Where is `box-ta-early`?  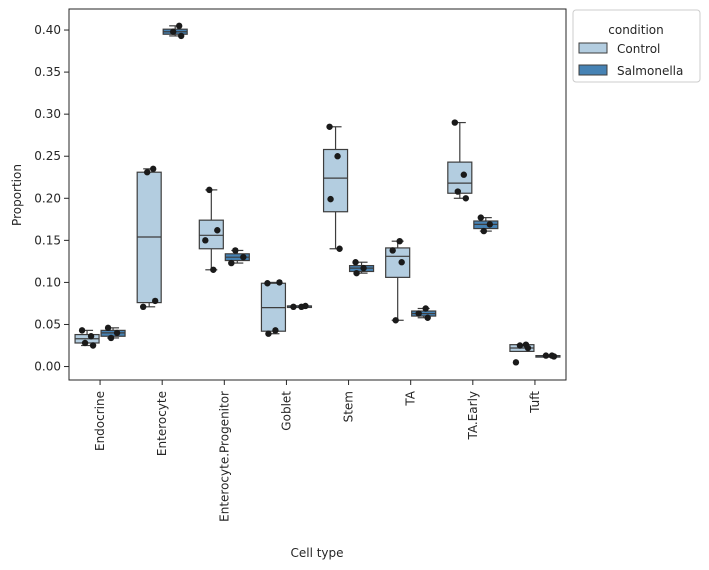
box-ta-early is located at coordinates (460, 177).